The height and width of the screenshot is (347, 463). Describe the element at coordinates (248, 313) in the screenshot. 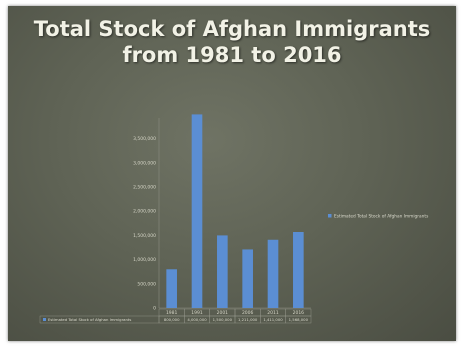

I see `x-tick-label: 2006` at that location.